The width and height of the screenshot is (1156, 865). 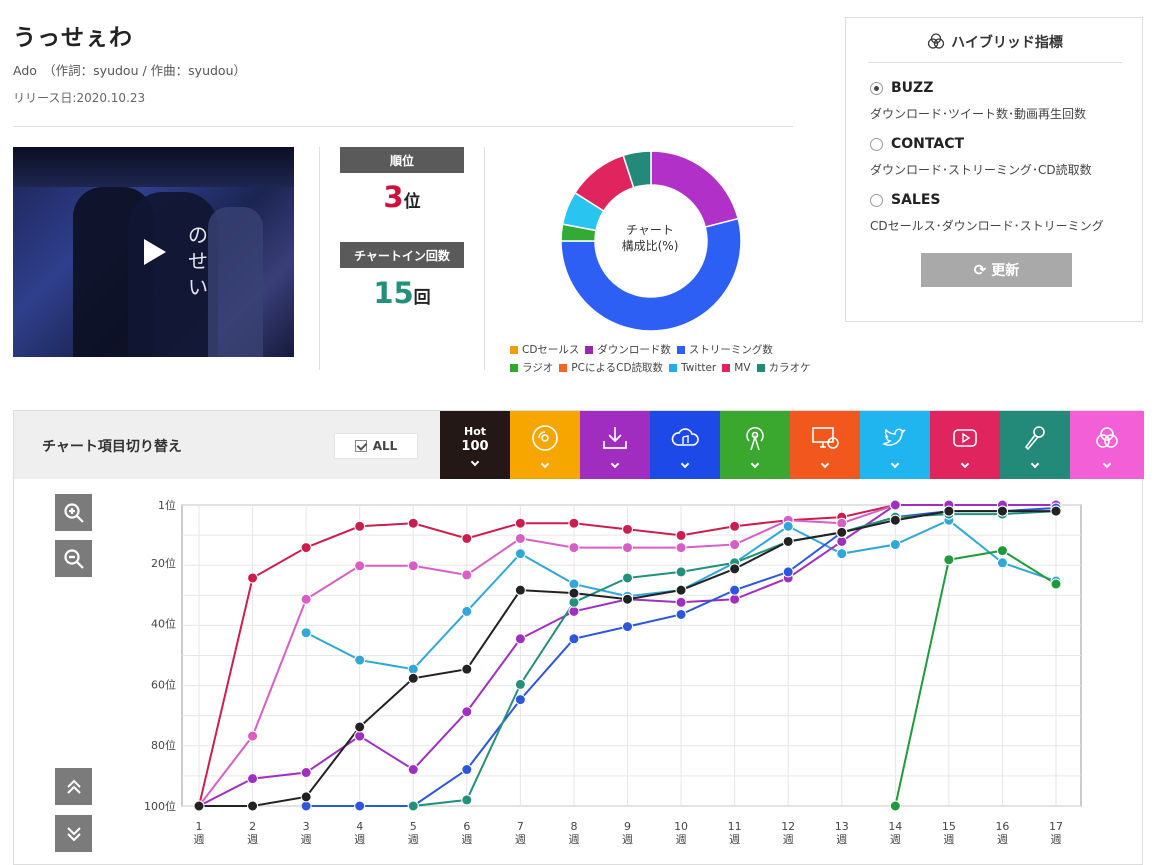 I want to click on all-toggle: ALL, so click(x=376, y=446).